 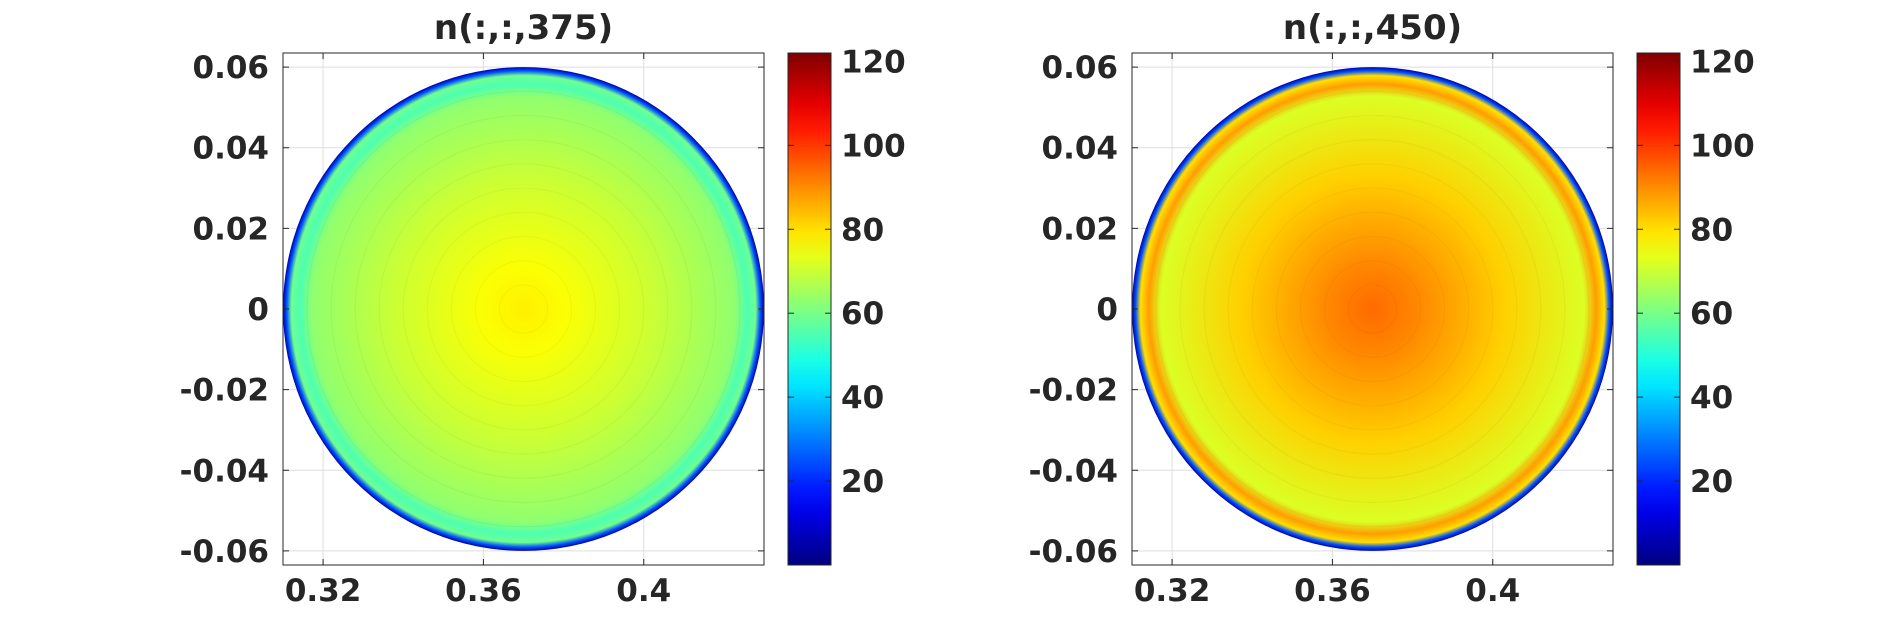 What do you see at coordinates (1372, 28) in the screenshot?
I see `chart-title: n(:,:,450)` at bounding box center [1372, 28].